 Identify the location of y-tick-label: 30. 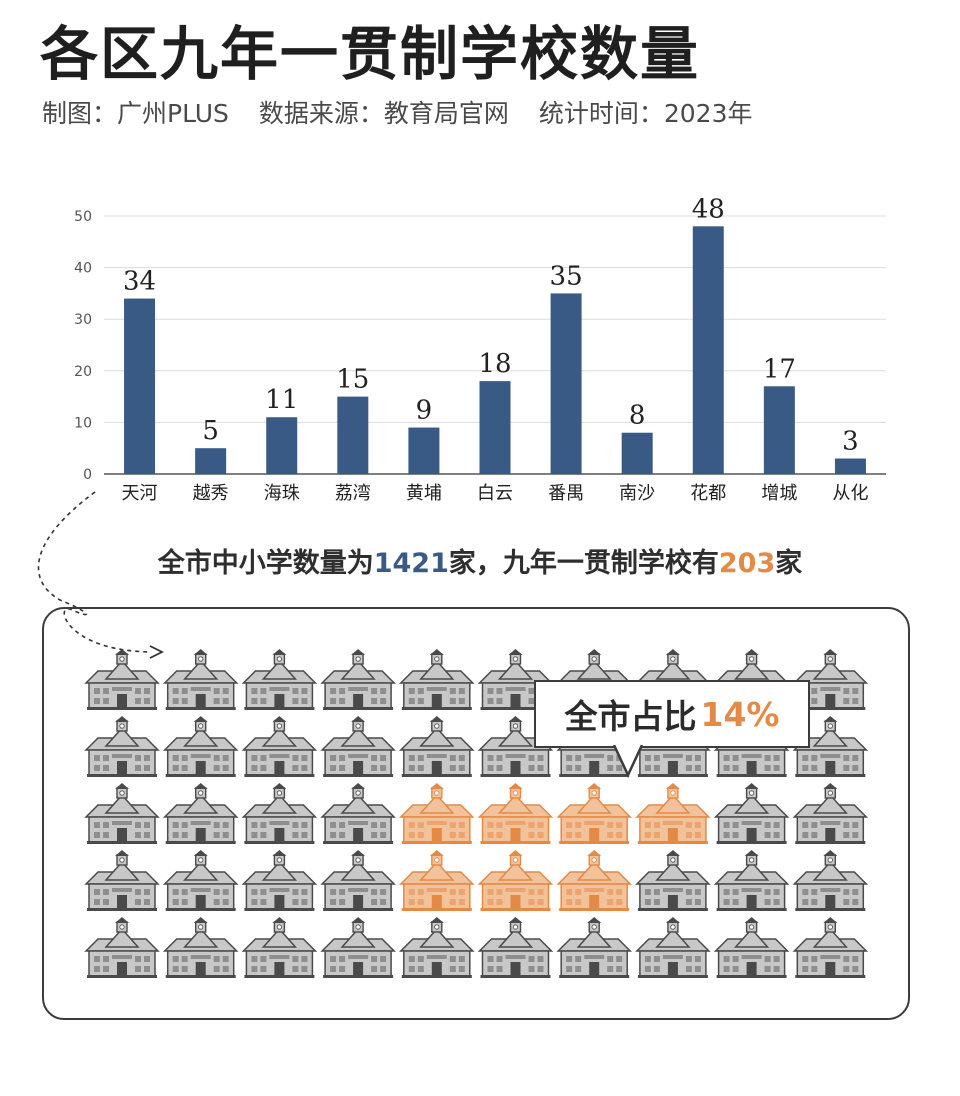
(83, 320).